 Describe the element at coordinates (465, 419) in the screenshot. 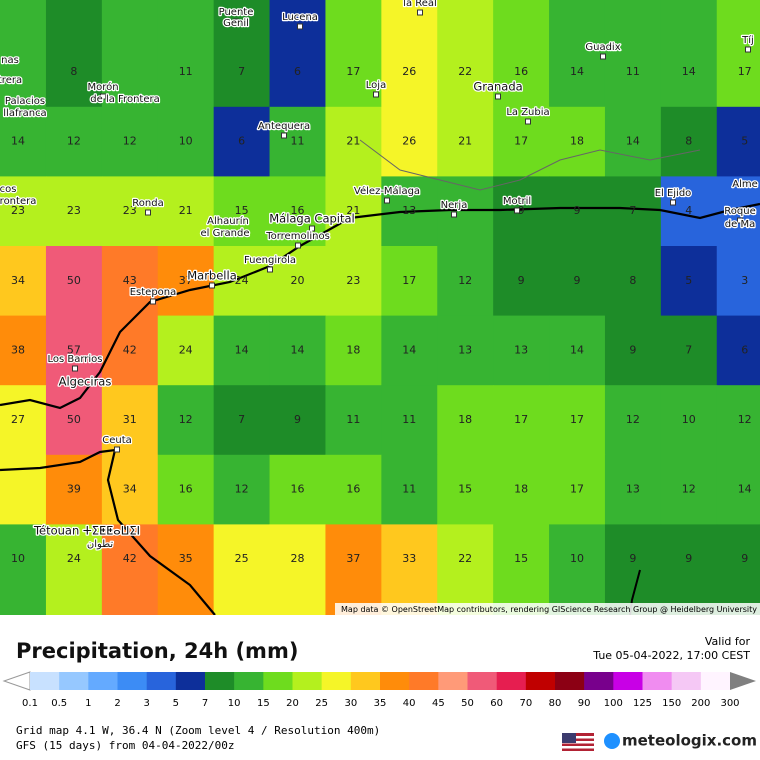

I see `grid-value: 18` at that location.